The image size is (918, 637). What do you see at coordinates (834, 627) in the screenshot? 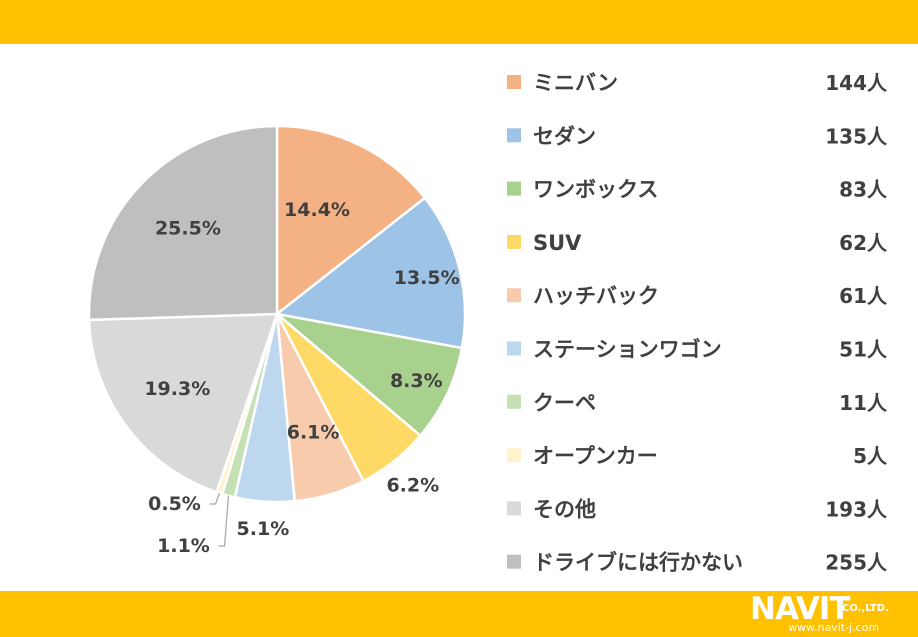
I see `logo-url: www.navit-j.com` at bounding box center [834, 627].